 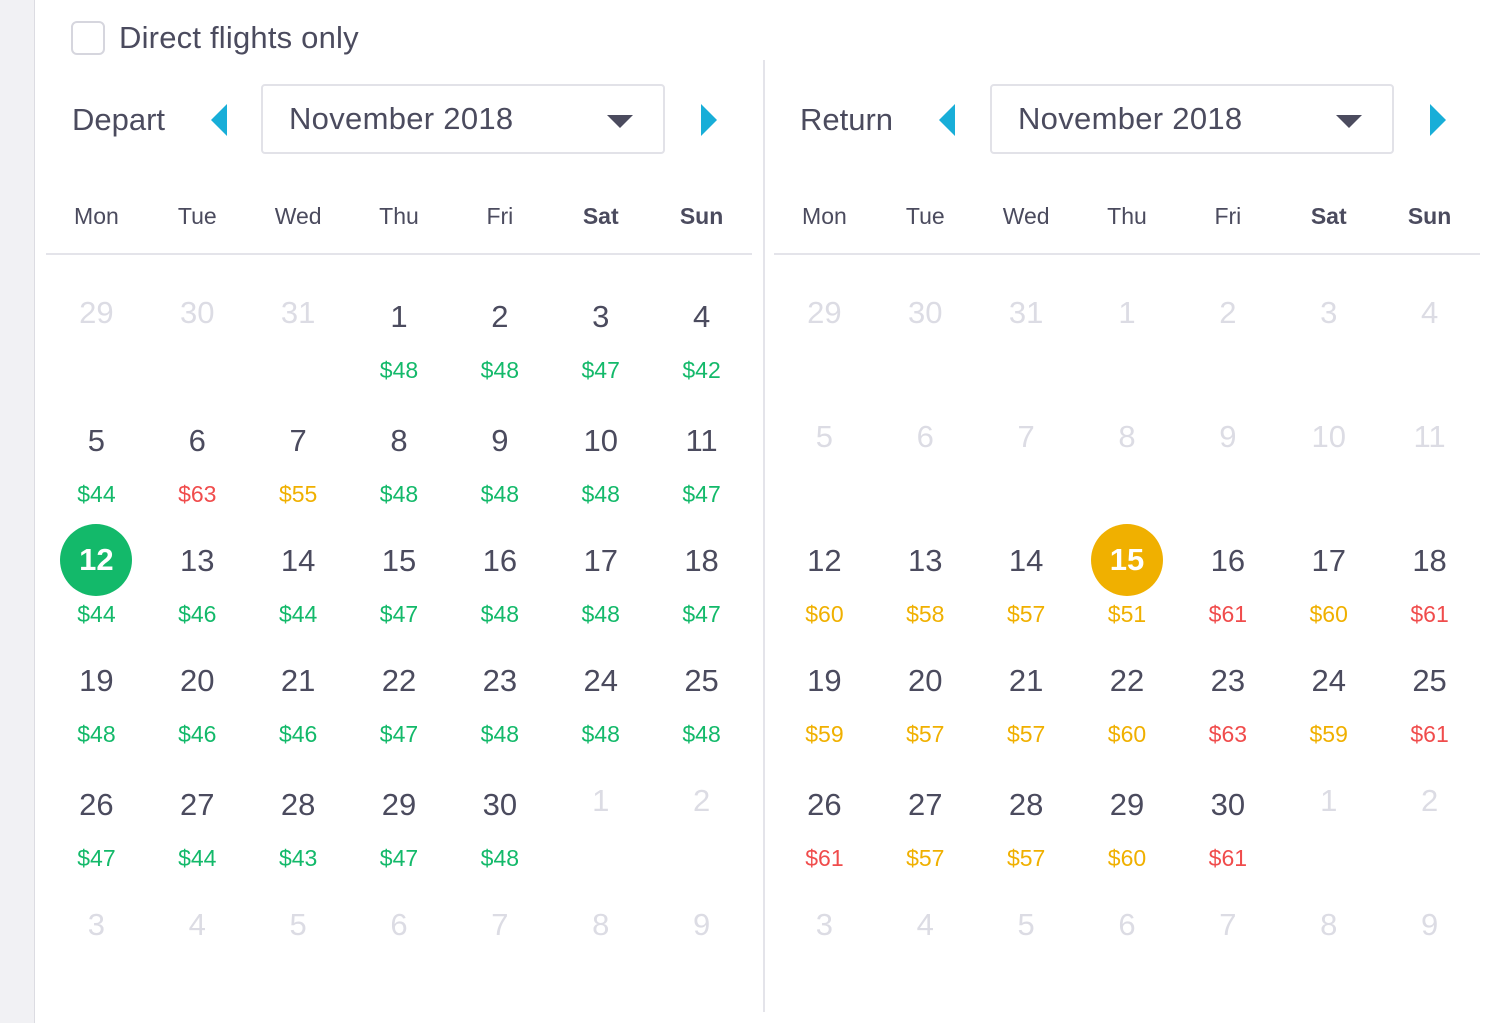 I want to click on other-month-day-cell: 3, so click(x=96, y=950).